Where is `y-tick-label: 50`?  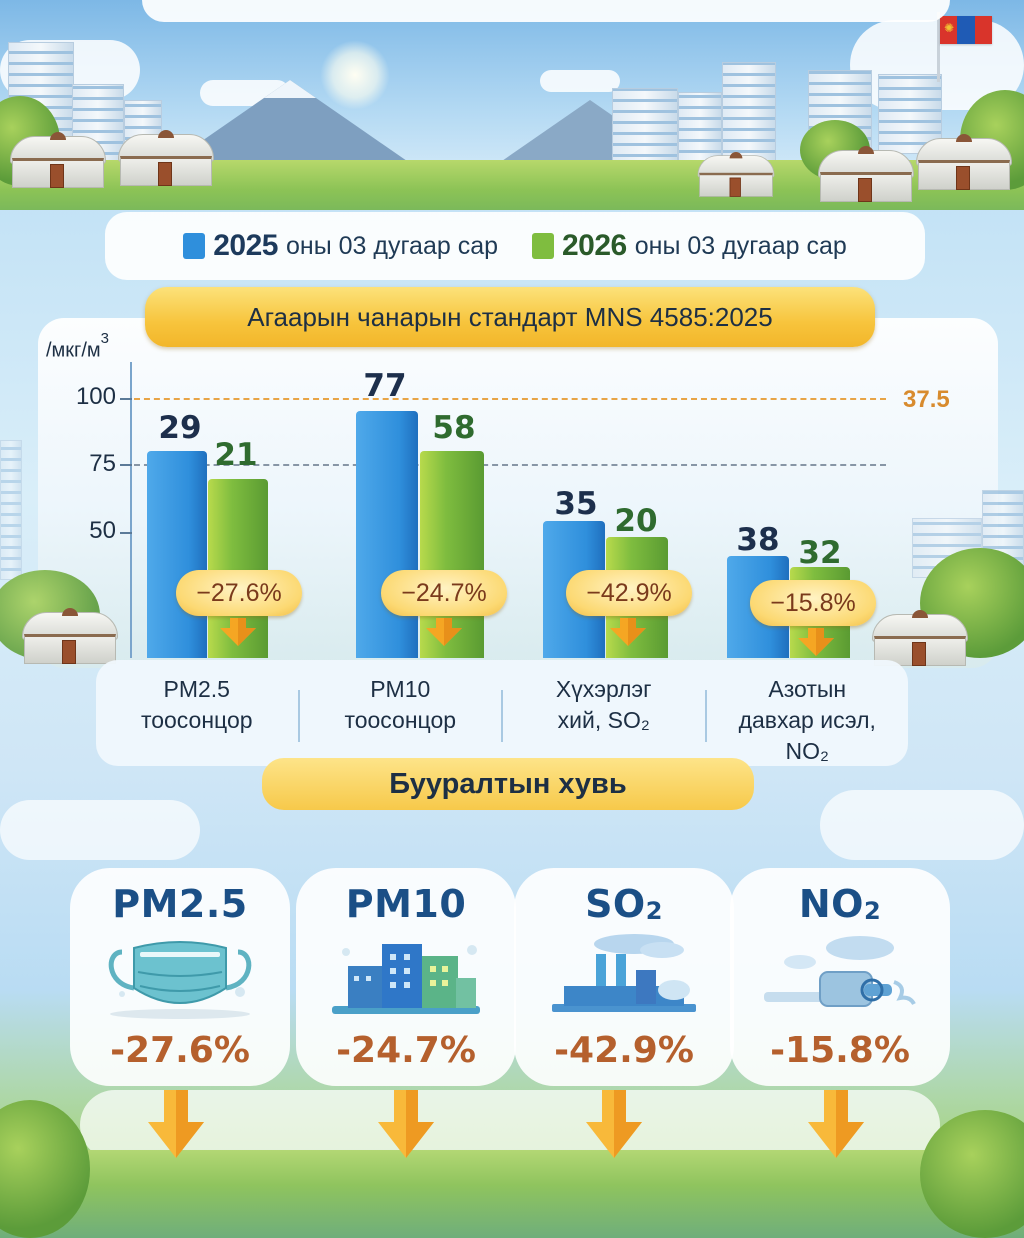
y-tick-label: 50 is located at coordinates (102, 530).